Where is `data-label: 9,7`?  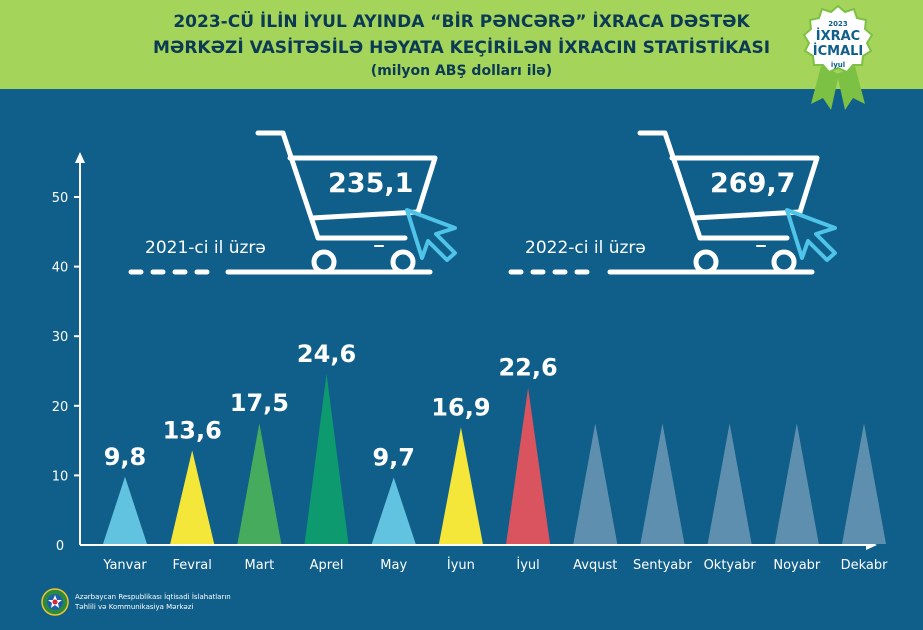
data-label: 9,7 is located at coordinates (393, 457).